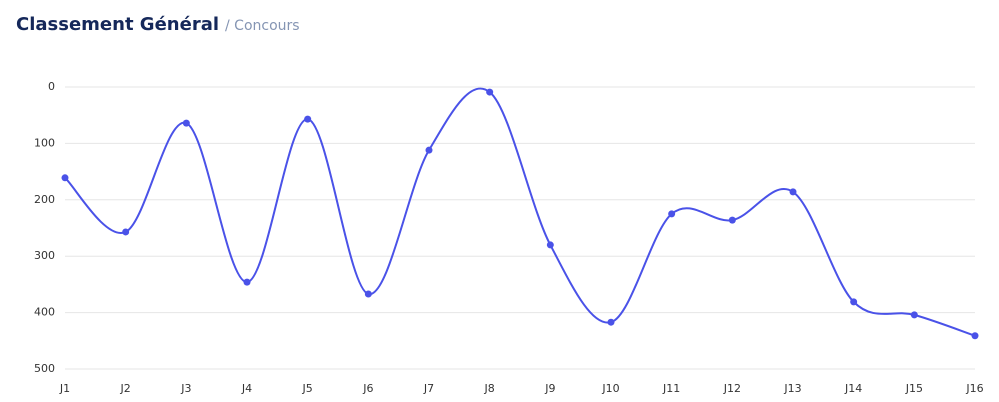 Image resolution: width=999 pixels, height=402 pixels. Describe the element at coordinates (44, 142) in the screenshot. I see `y-tick-label: 100` at that location.